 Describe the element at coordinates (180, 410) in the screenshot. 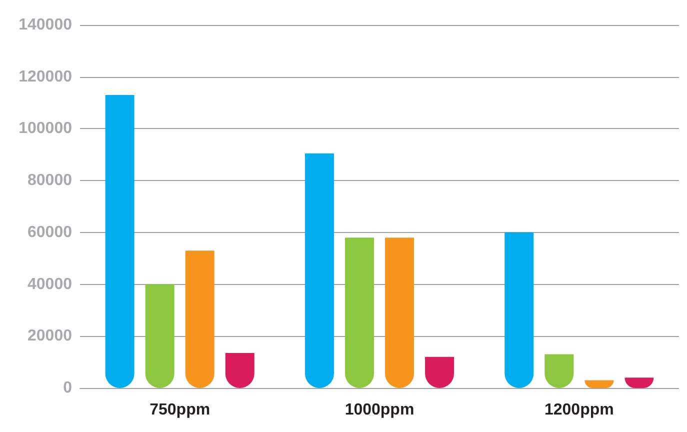

I see `x-tick-label: 750ppm` at that location.